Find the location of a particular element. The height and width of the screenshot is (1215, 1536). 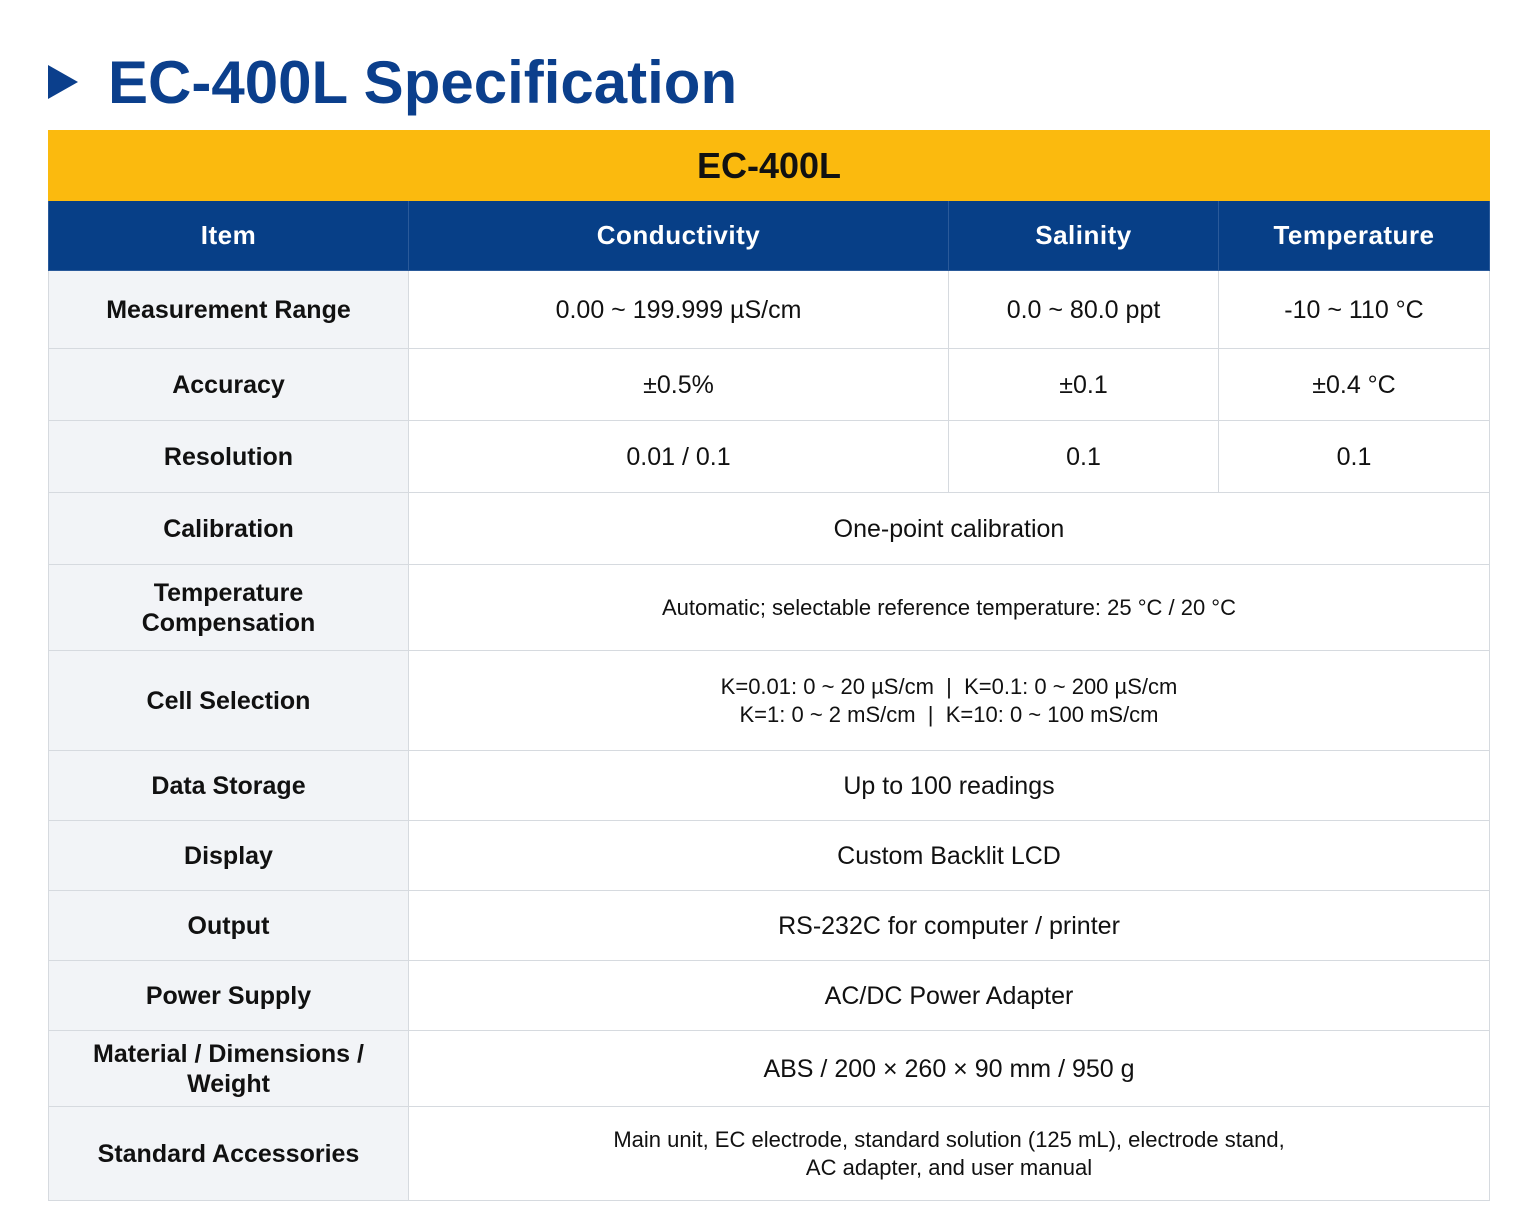

value-line: ±0.5% is located at coordinates (678, 384).